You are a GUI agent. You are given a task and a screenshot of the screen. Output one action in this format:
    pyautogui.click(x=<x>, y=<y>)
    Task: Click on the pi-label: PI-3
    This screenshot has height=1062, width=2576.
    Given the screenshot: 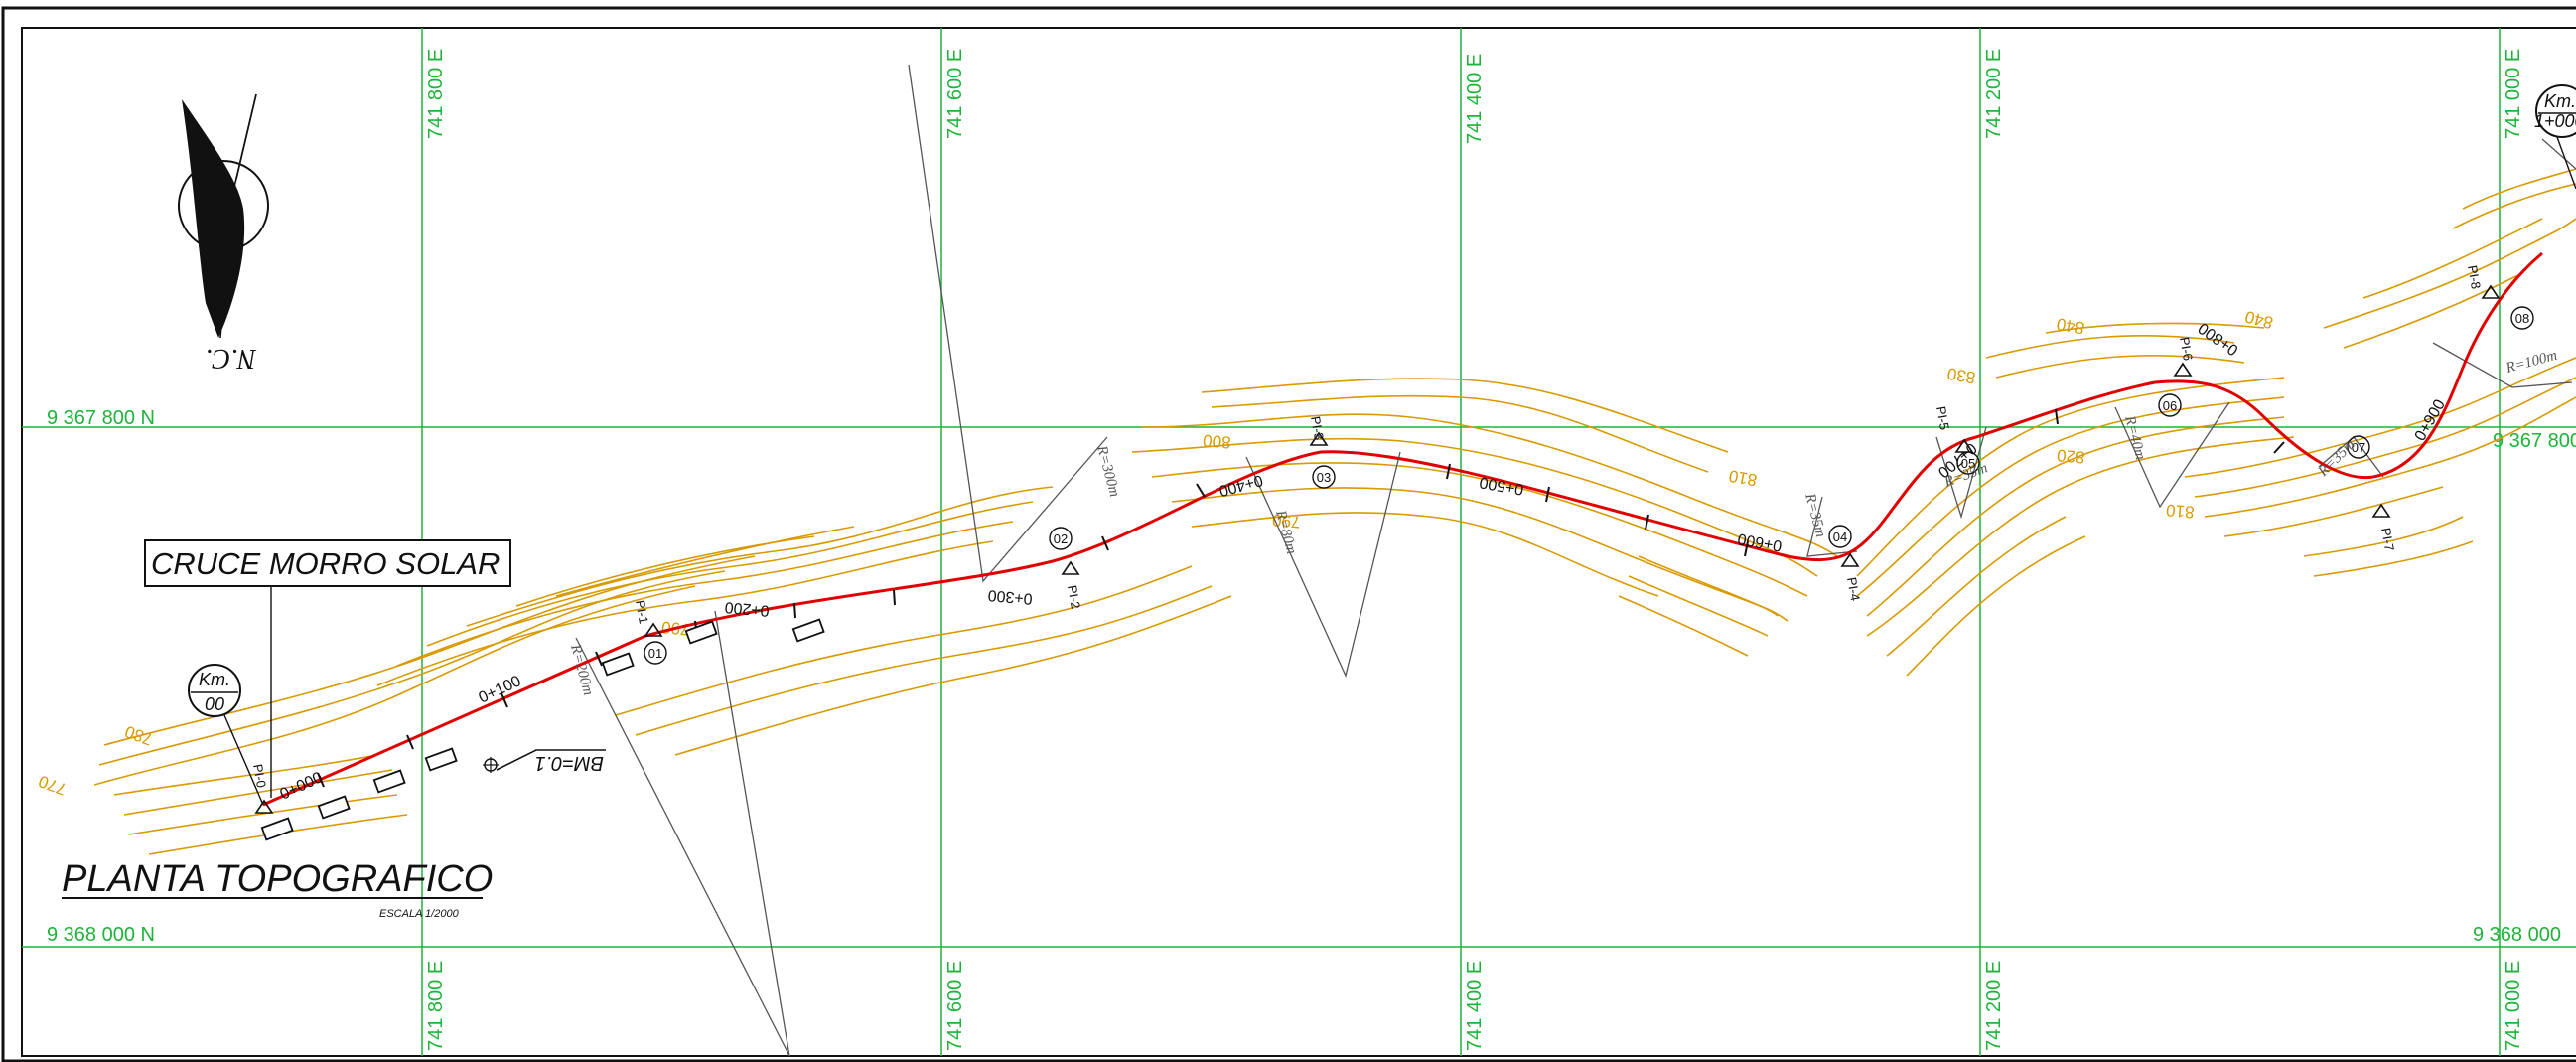 What is the action you would take?
    pyautogui.click(x=1317, y=428)
    